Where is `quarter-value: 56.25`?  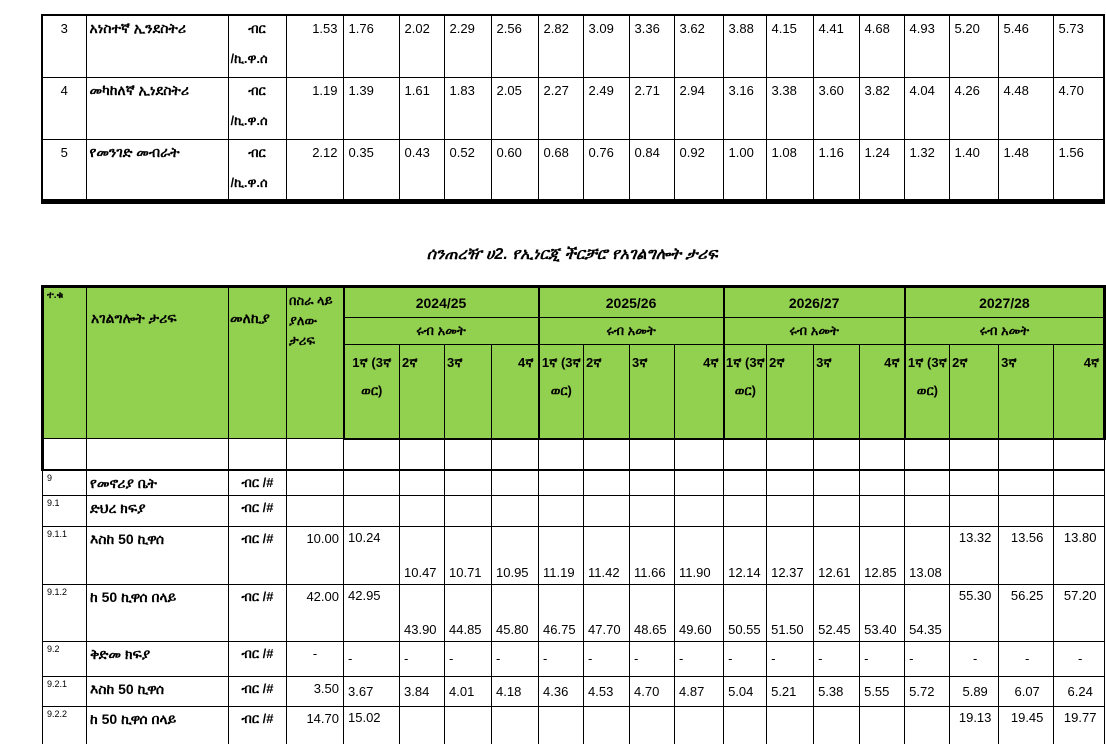 quarter-value: 56.25 is located at coordinates (1026, 613).